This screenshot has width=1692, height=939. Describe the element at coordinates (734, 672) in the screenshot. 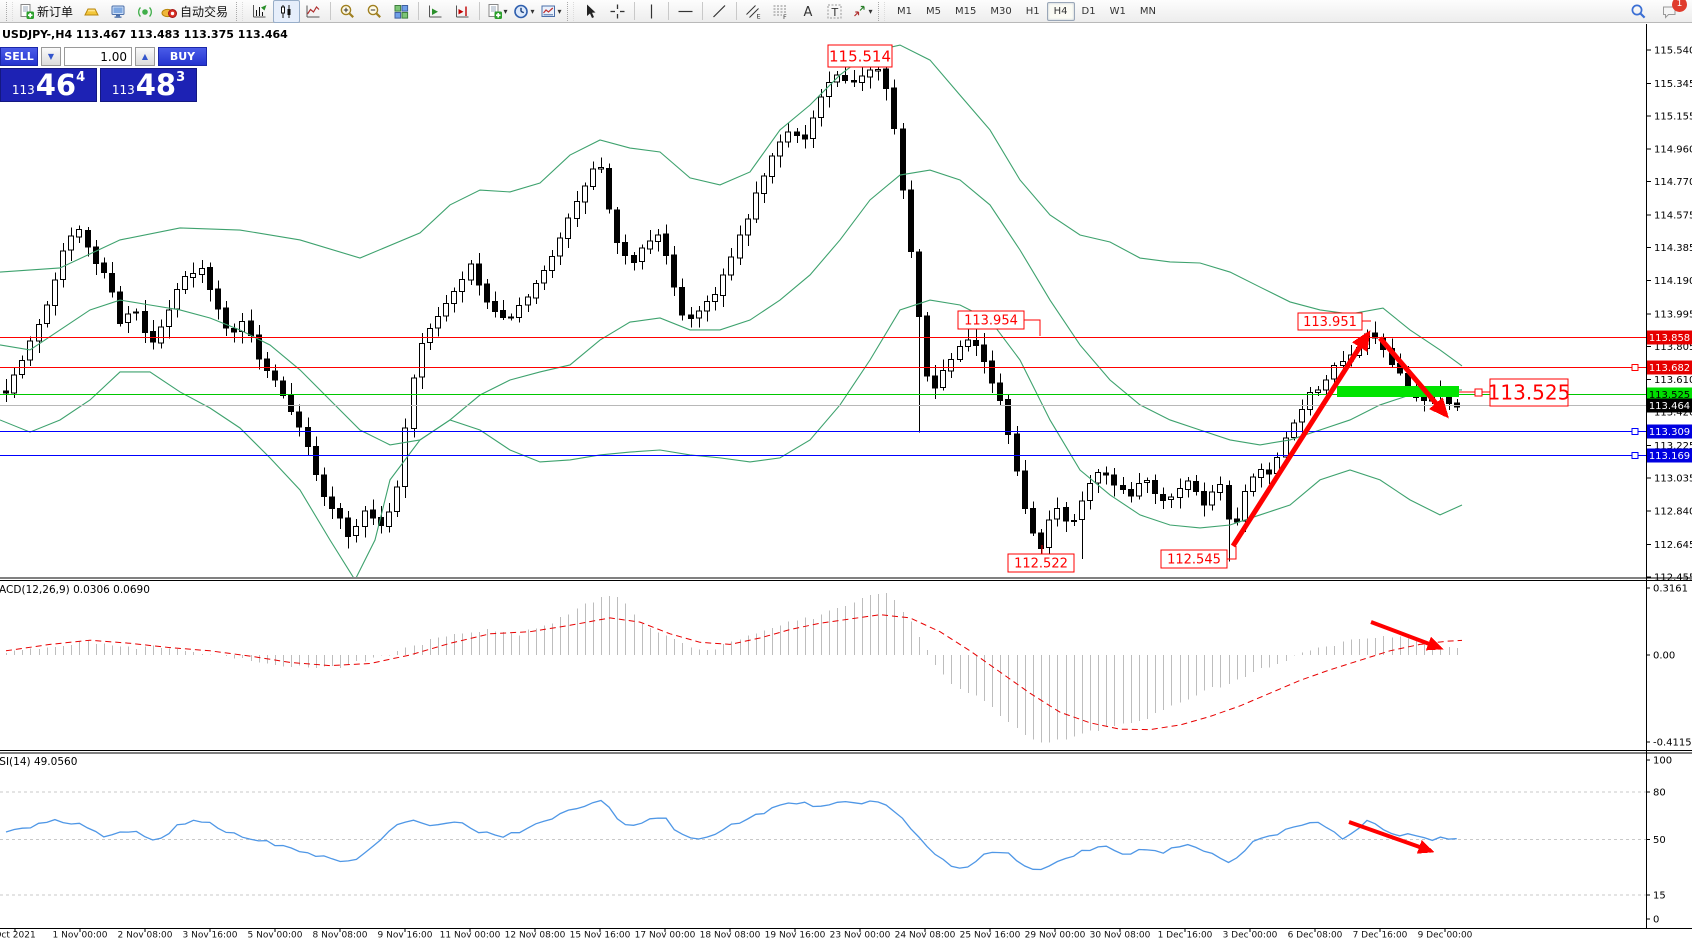

I see `macd-signal-line` at that location.